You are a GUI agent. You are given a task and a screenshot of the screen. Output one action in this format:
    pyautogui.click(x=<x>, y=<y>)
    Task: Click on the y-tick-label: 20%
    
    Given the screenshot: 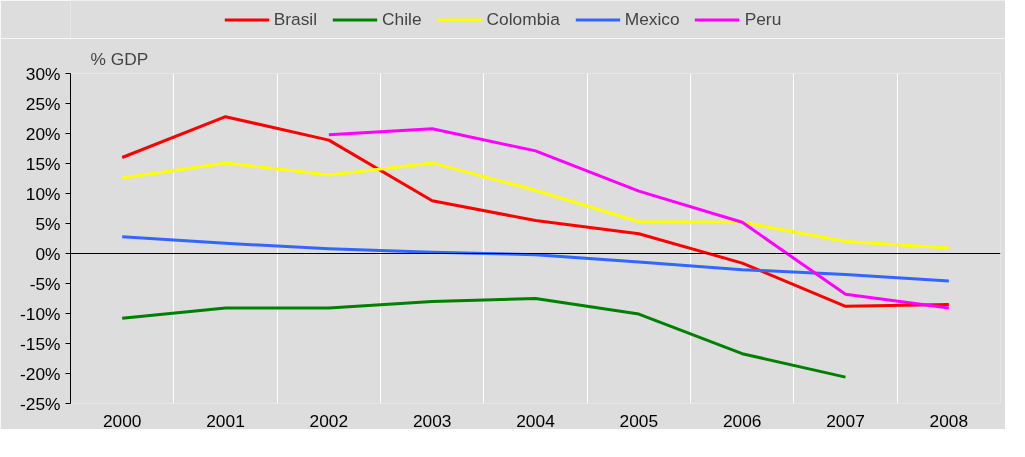 What is the action you would take?
    pyautogui.click(x=43, y=133)
    